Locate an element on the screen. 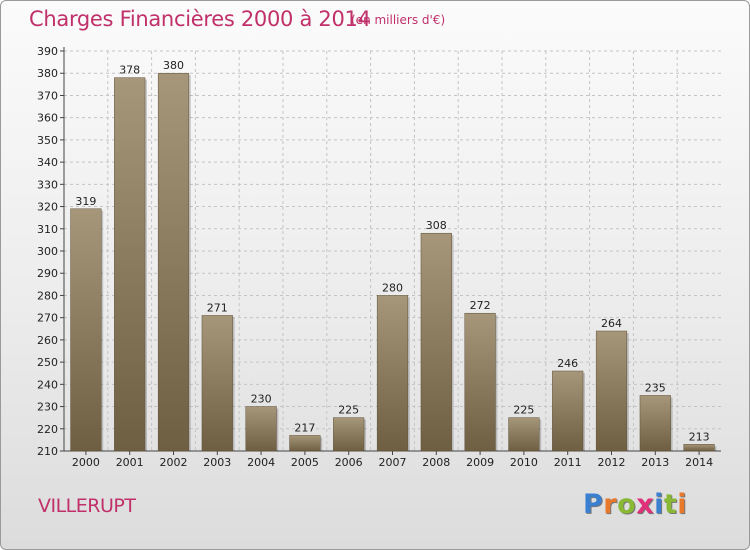 This screenshot has height=550, width=750. bar-value-label: 378 is located at coordinates (129, 70).